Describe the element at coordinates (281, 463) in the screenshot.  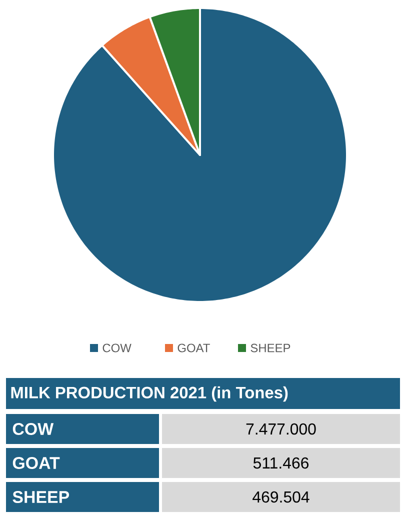
I see `text: 511.466` at that location.